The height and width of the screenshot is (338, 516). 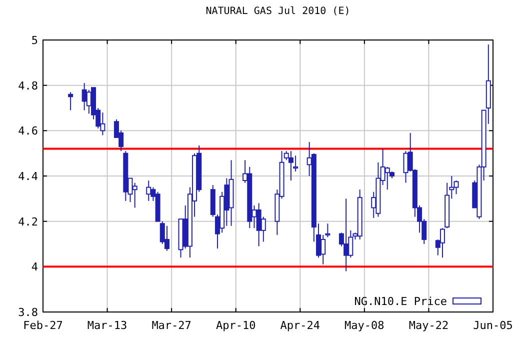 I want to click on x-tick-label: Apr-24, so click(x=300, y=325).